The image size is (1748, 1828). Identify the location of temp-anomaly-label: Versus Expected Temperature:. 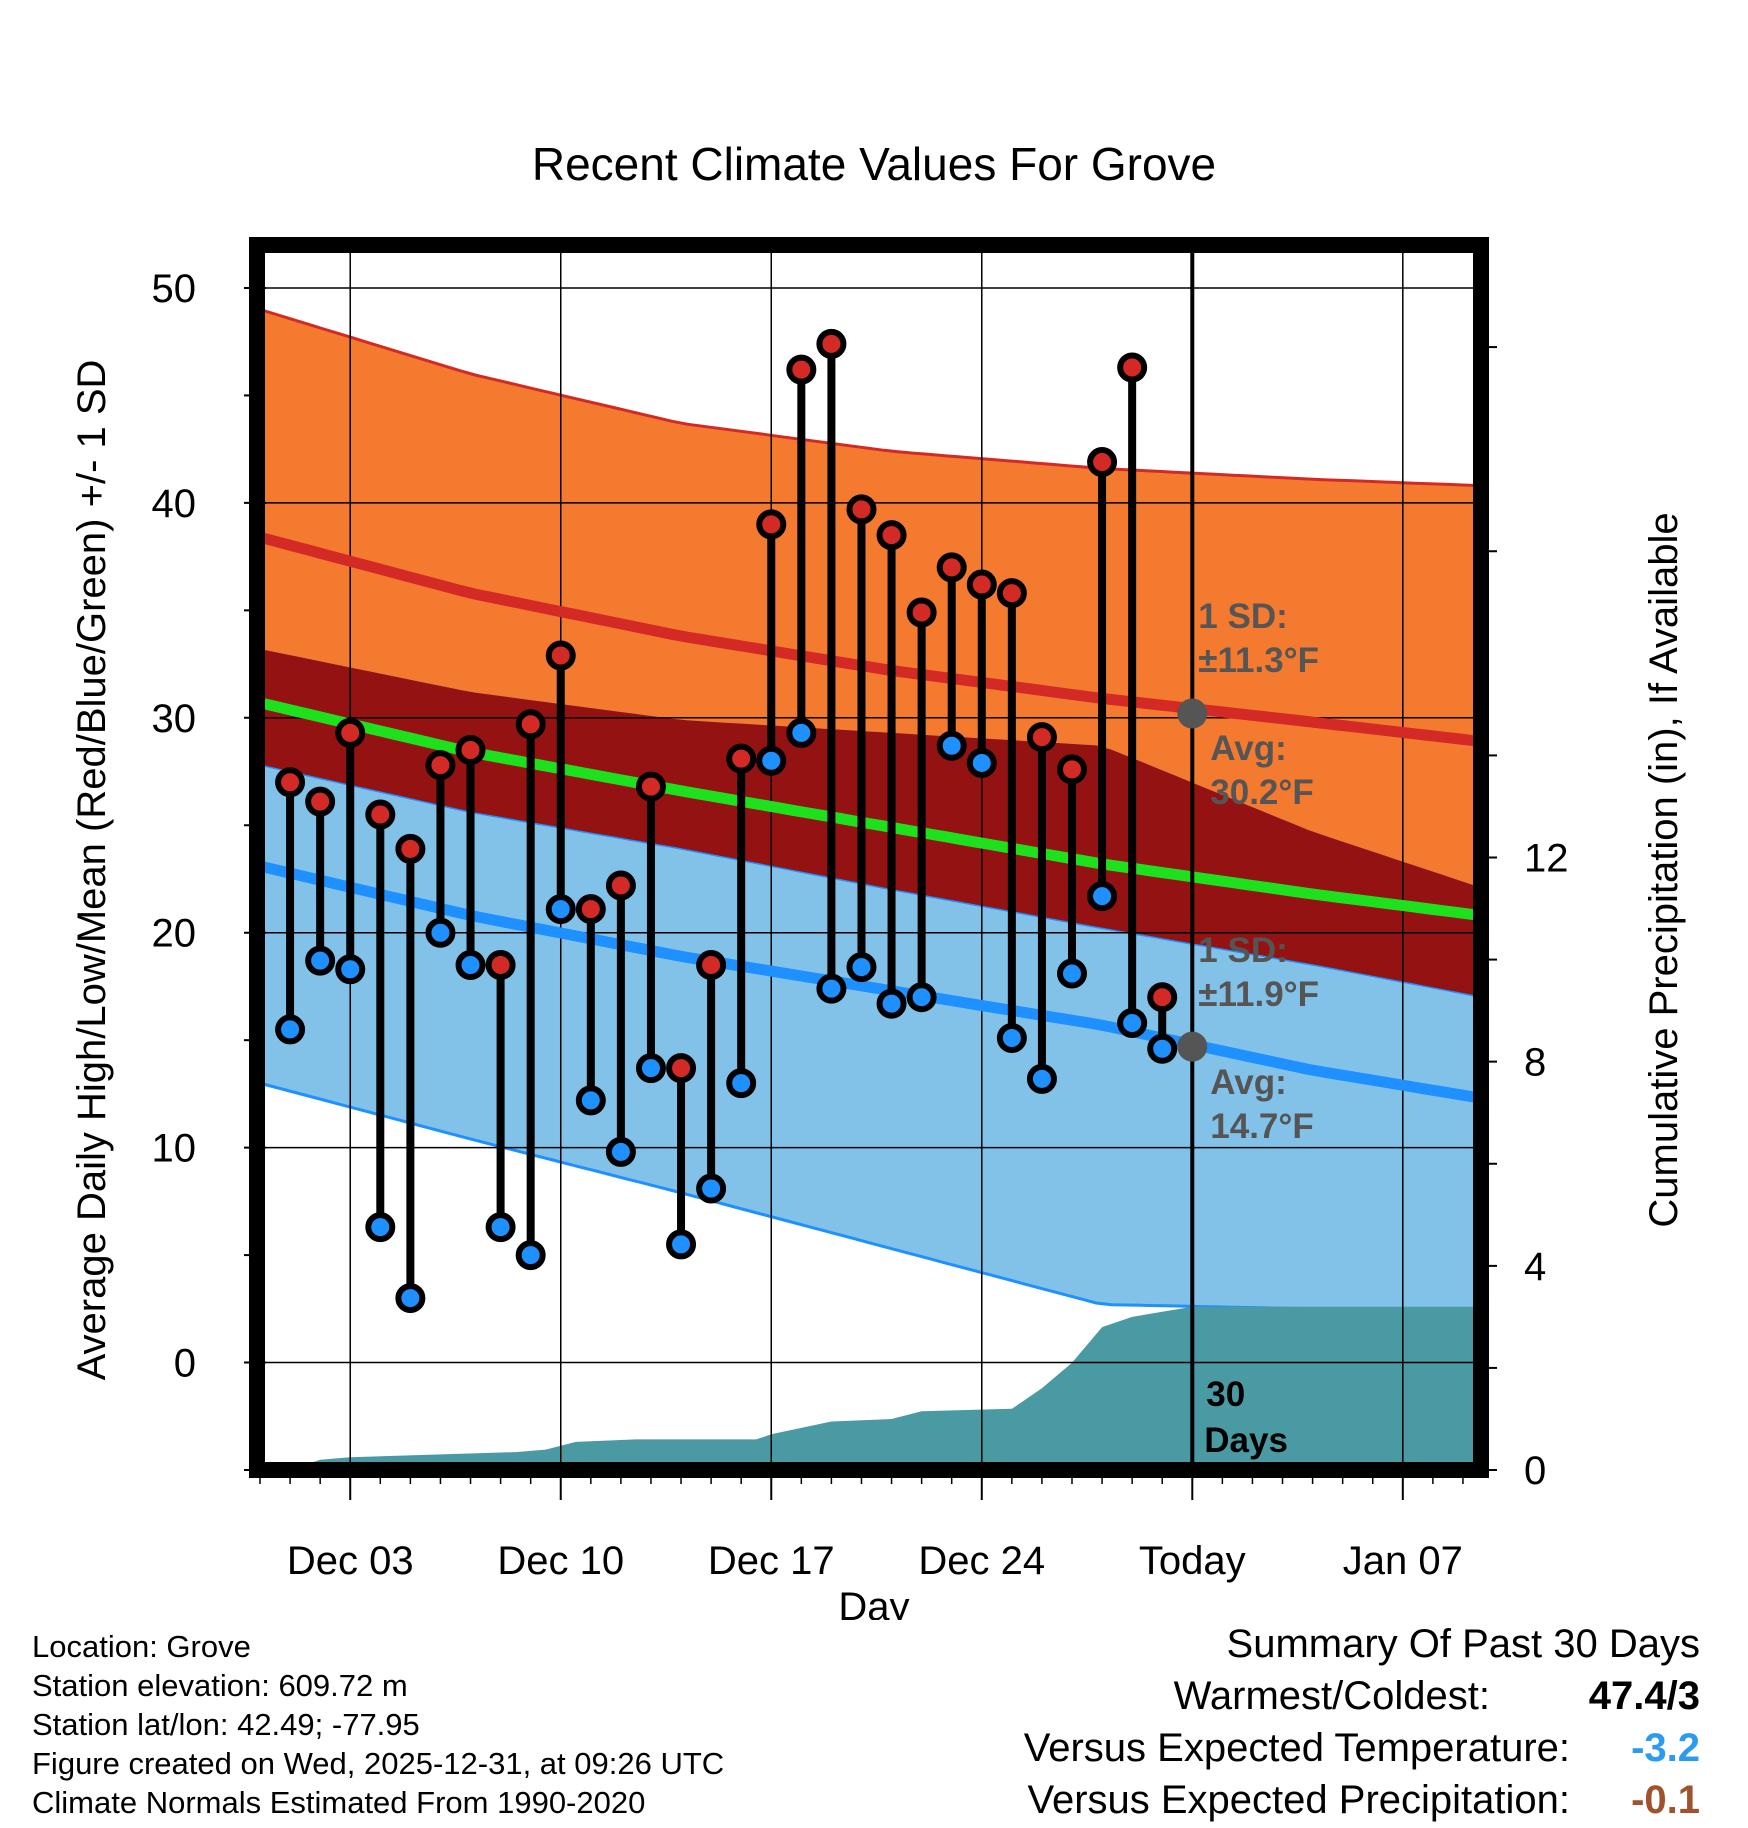
(1296, 1748).